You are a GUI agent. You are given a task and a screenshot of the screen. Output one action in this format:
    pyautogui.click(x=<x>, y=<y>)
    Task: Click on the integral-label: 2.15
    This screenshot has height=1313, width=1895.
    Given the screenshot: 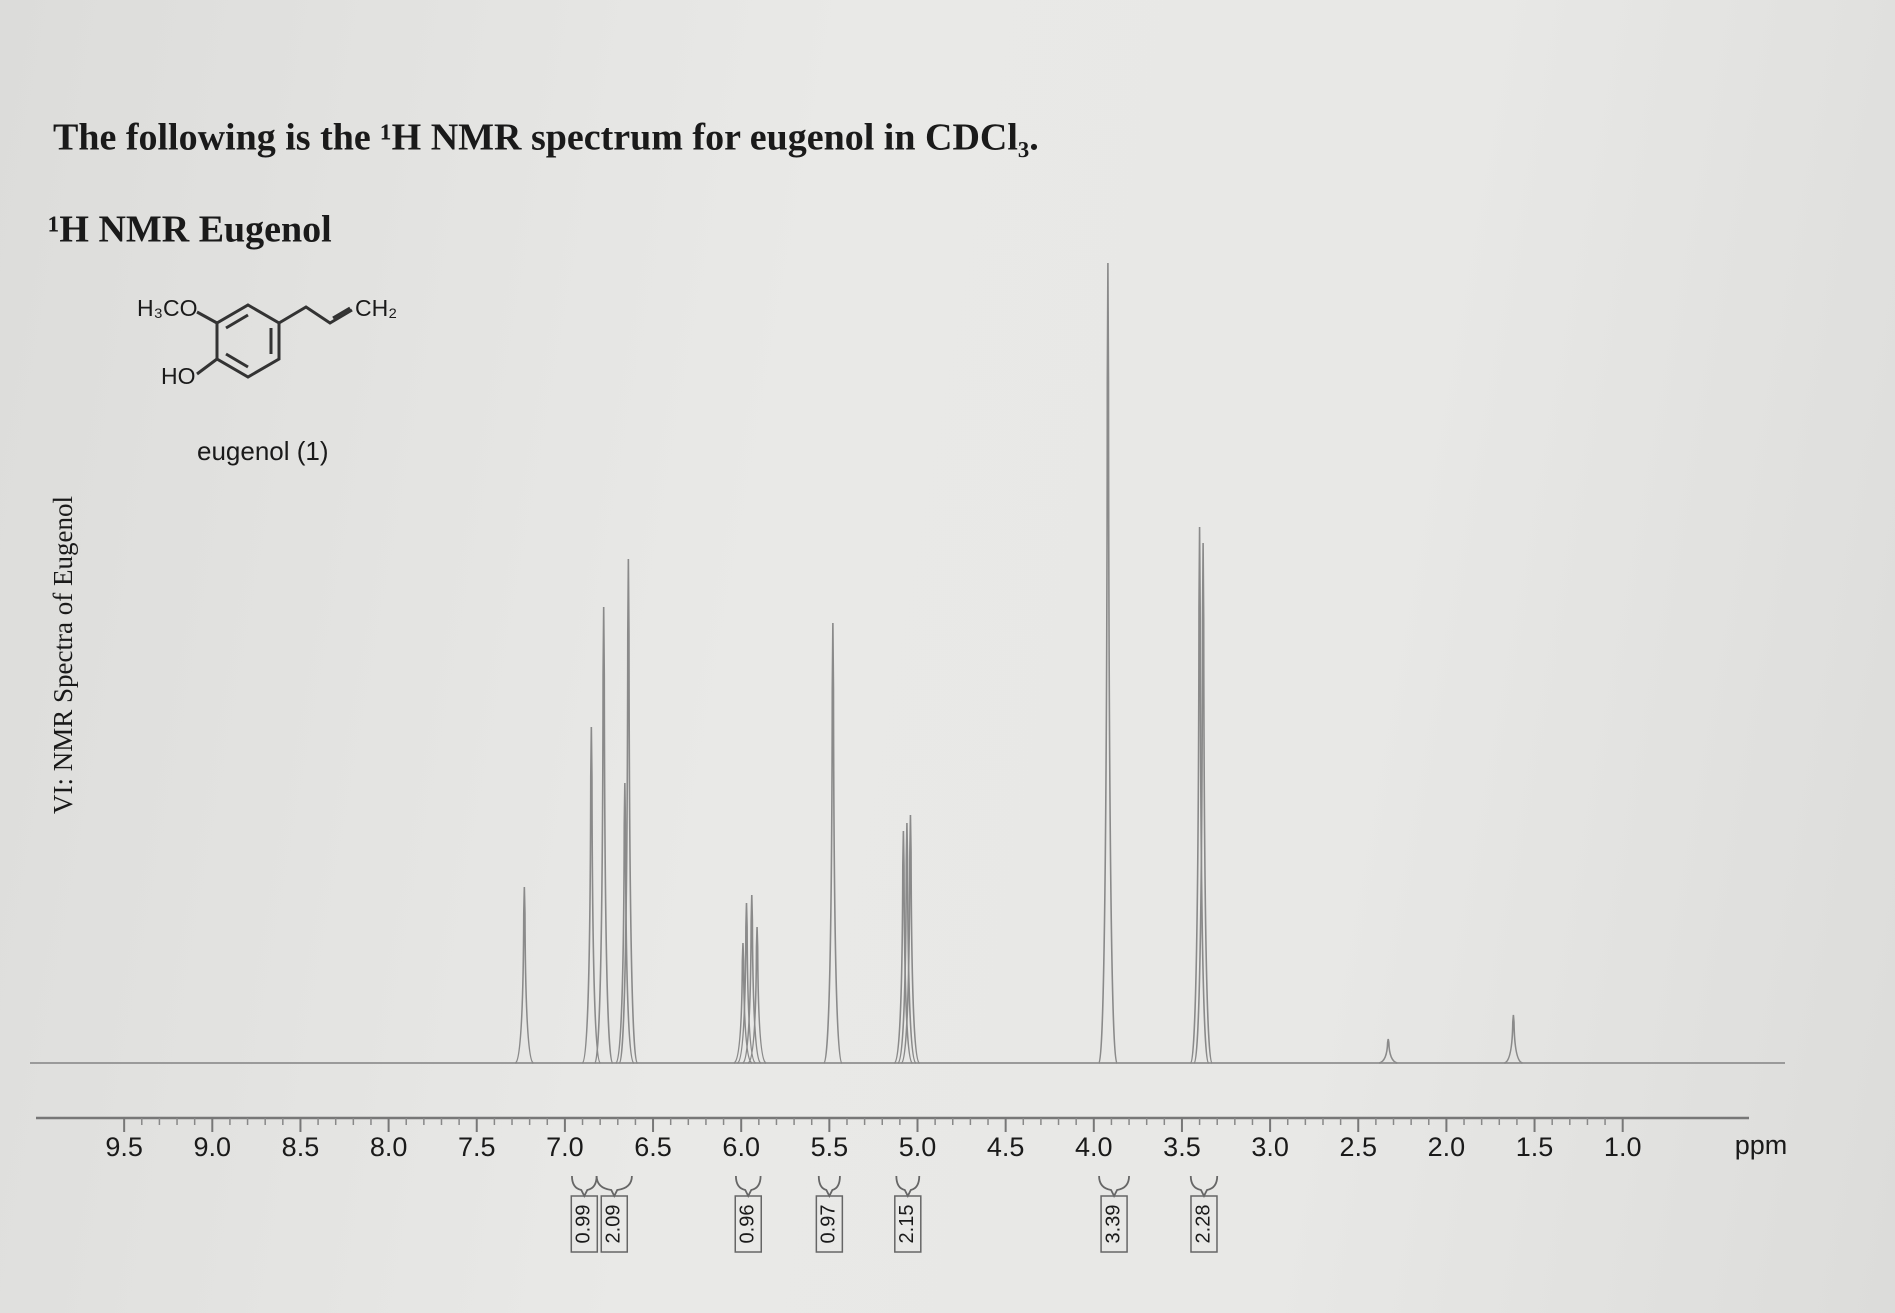 What is the action you would take?
    pyautogui.click(x=907, y=1224)
    